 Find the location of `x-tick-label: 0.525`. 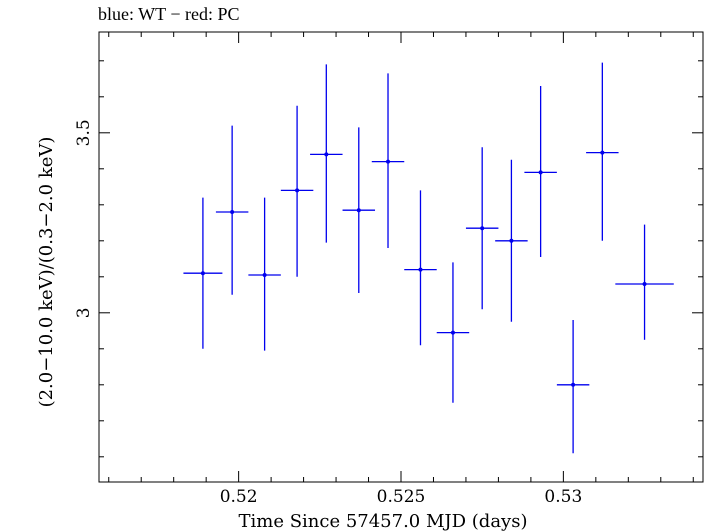

x-tick-label: 0.525 is located at coordinates (401, 497).